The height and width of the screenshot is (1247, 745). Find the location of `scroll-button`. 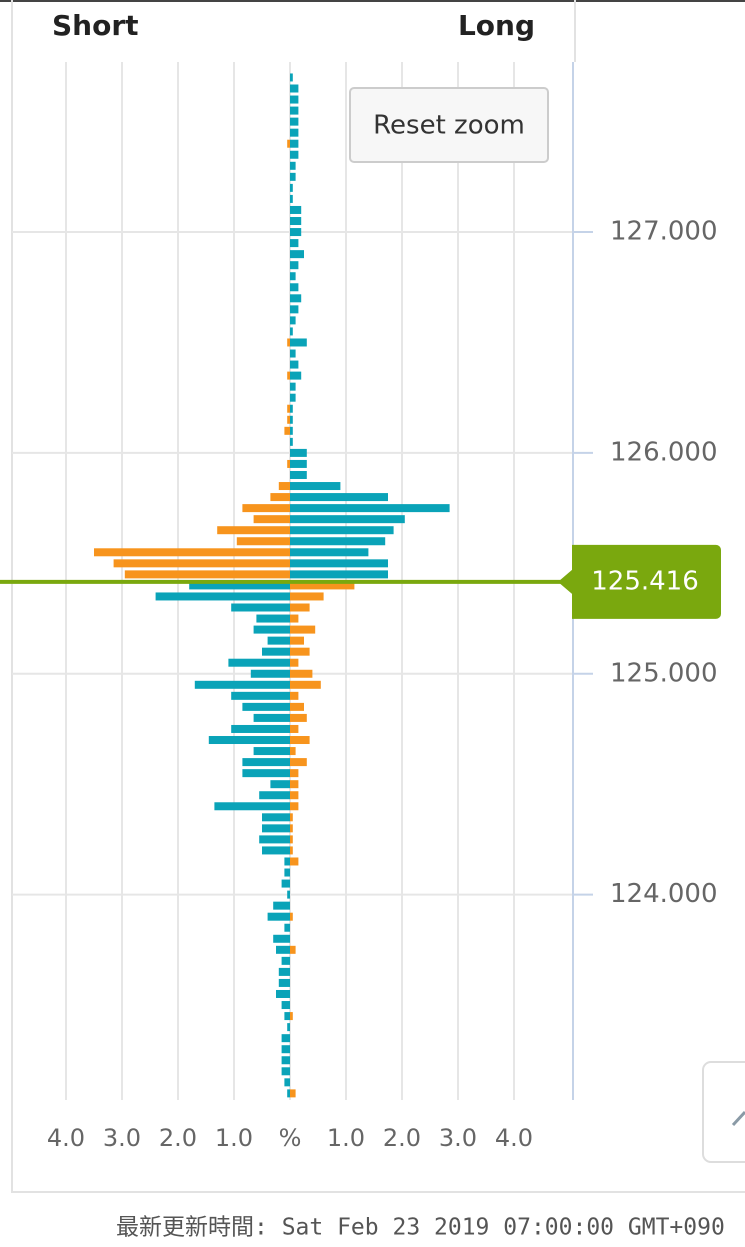

scroll-button is located at coordinates (723, 1112).